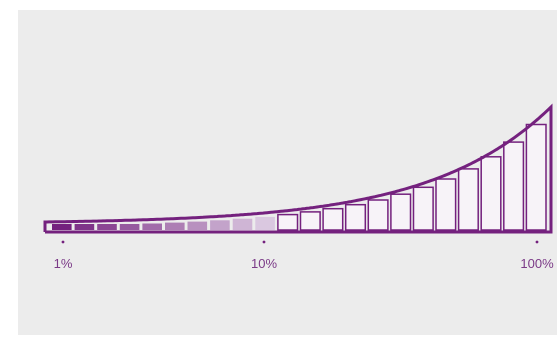 The image size is (557, 342). I want to click on tick-mark-1pct, so click(63, 242).